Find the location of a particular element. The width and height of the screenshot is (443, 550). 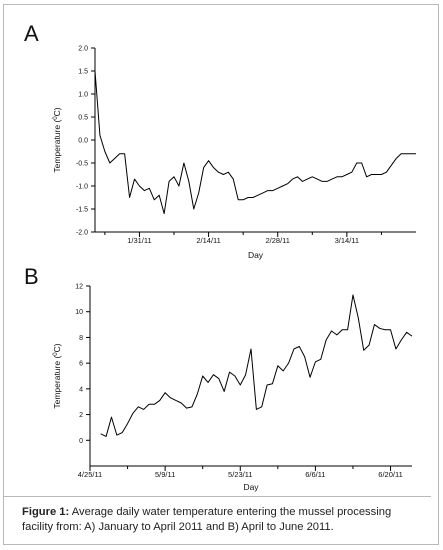

y-tick-label: 10 is located at coordinates (79, 312).